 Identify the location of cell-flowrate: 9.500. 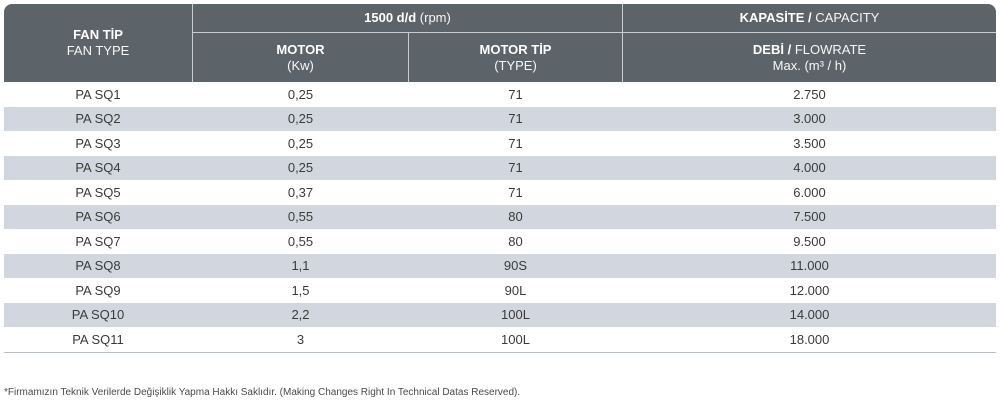
(809, 241).